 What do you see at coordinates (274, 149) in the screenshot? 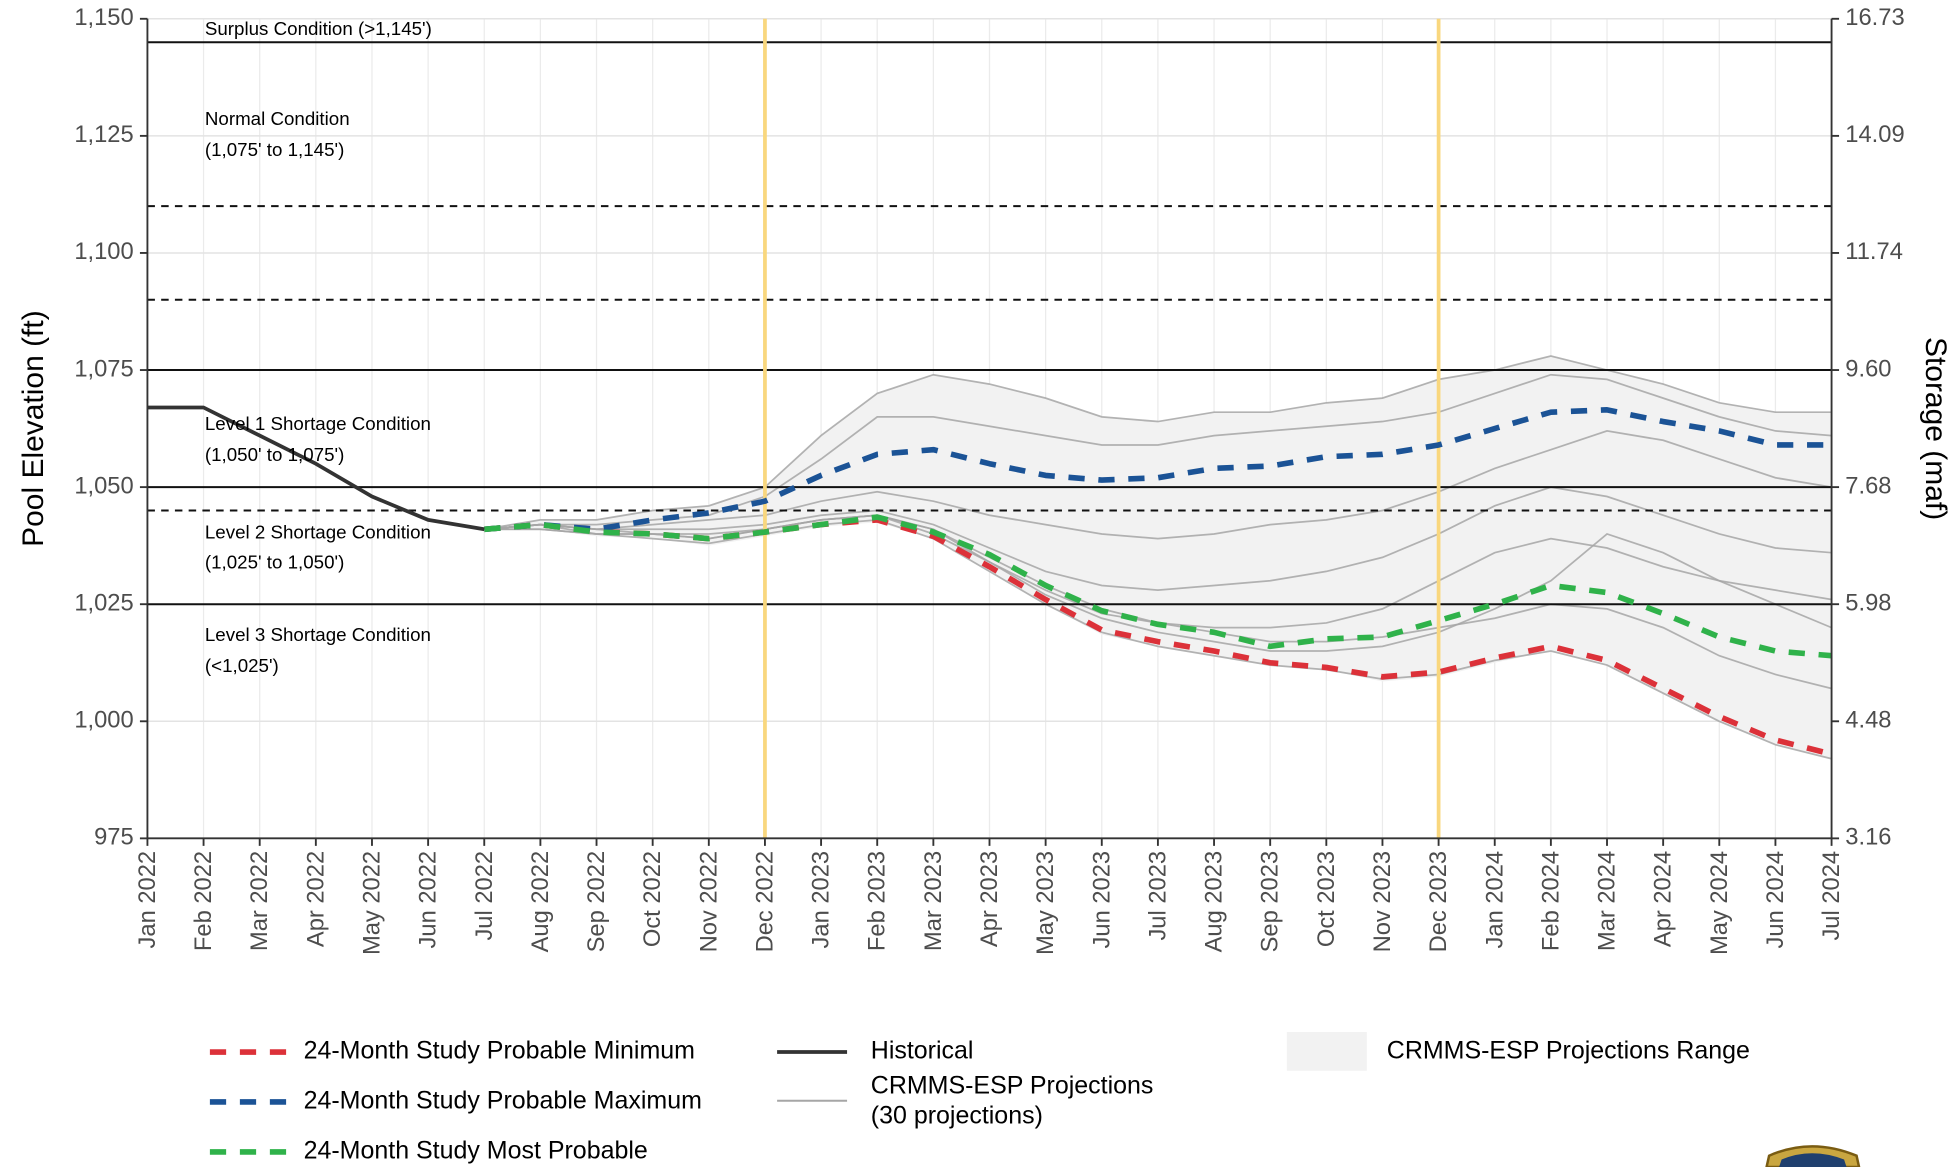
I see `annotation: (1,075' to 1,145')` at bounding box center [274, 149].